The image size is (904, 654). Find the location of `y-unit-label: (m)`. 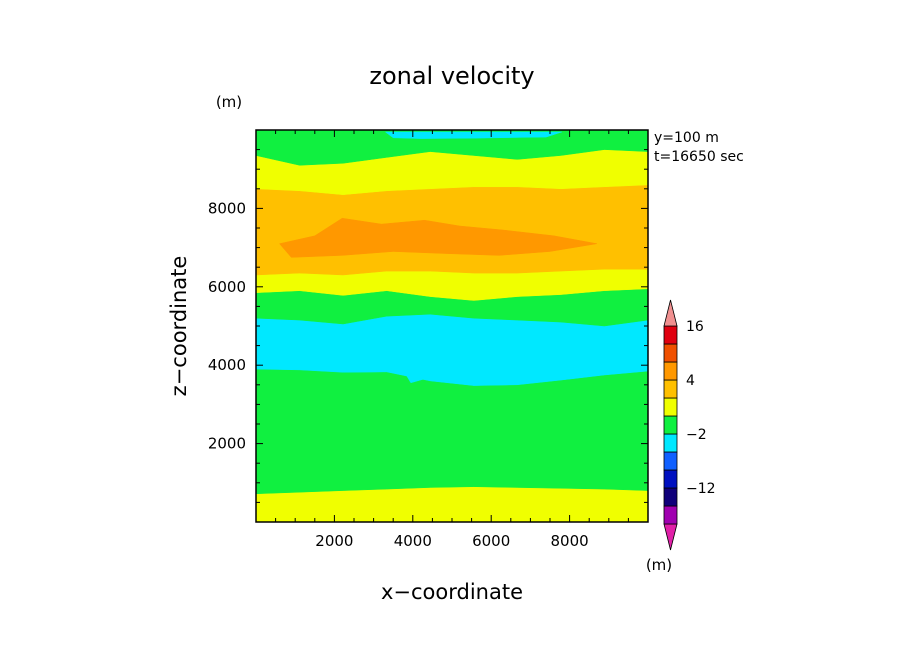

y-unit-label: (m) is located at coordinates (229, 102).